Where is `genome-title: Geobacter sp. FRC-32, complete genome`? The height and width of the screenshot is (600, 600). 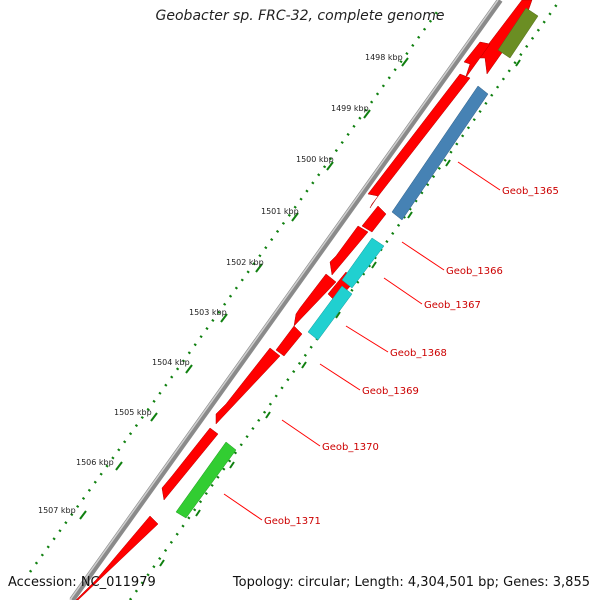
genome-title: Geobacter sp. FRC-32, complete genome is located at coordinates (300, 16).